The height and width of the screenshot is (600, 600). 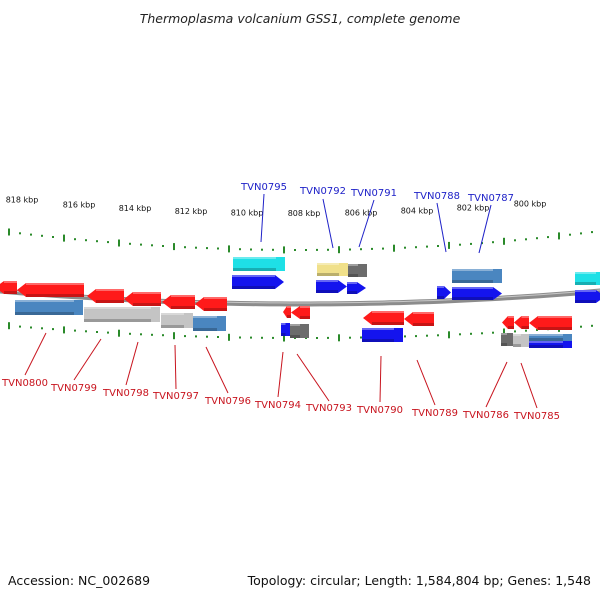 What do you see at coordinates (373, 193) in the screenshot?
I see `gene-label-forward: TVN0791` at bounding box center [373, 193].